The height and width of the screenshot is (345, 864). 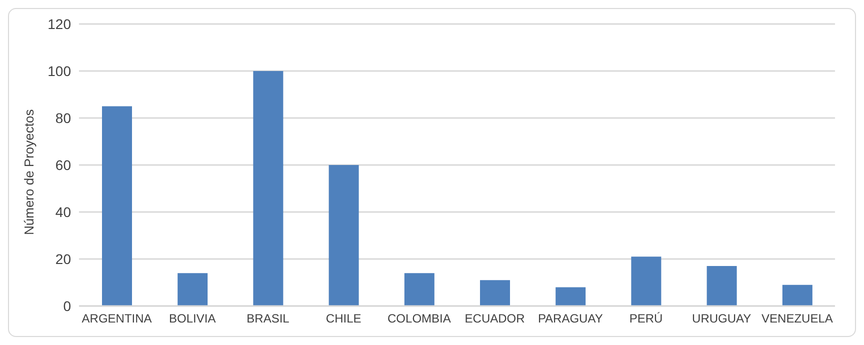 I want to click on y-tick-label: 60, so click(x=63, y=164).